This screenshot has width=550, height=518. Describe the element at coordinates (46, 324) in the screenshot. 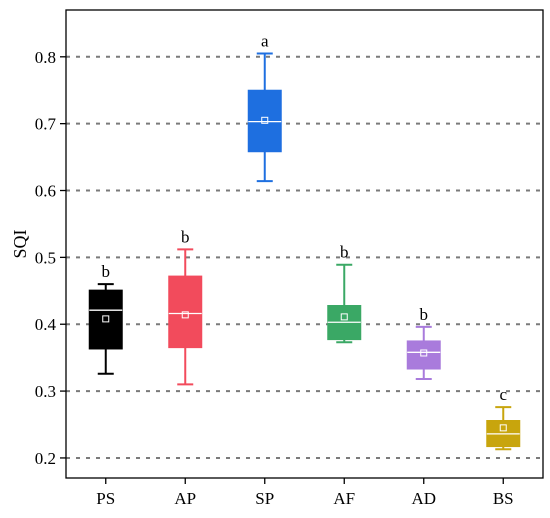

I see `y-tick-label: 0.4` at that location.